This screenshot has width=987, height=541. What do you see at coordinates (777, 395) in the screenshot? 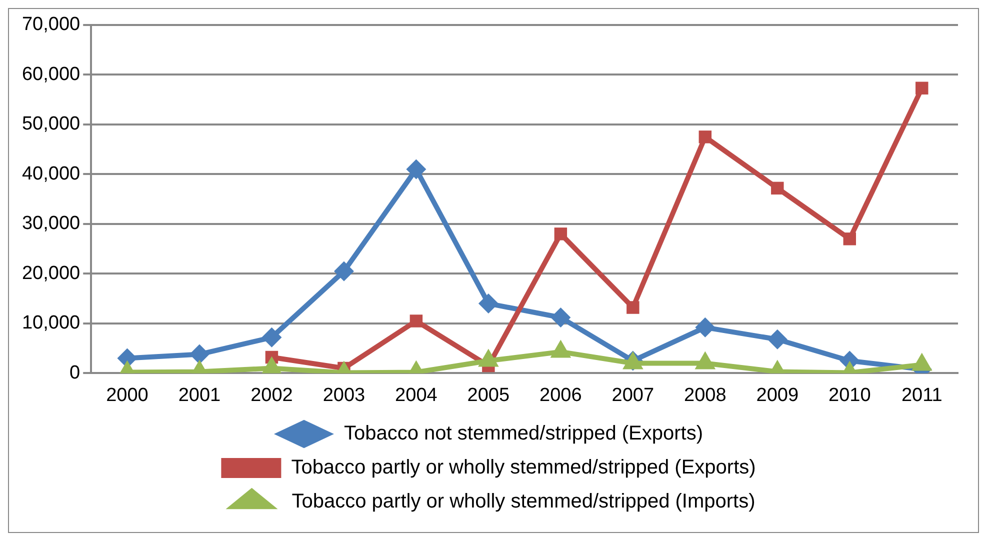
I see `x-tick-label: 2009` at bounding box center [777, 395].